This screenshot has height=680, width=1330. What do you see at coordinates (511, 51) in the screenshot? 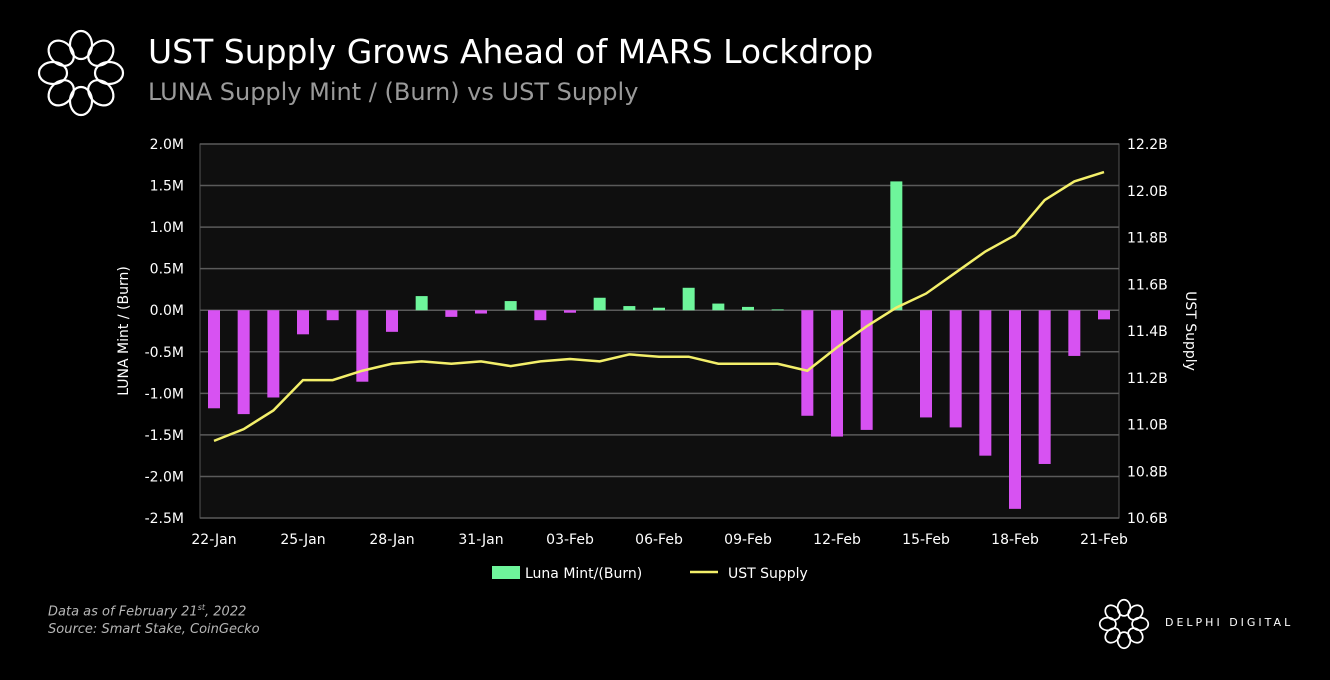
I see `page-title: UST Supply Grows Ahead of MARS Lockdrop` at bounding box center [511, 51].